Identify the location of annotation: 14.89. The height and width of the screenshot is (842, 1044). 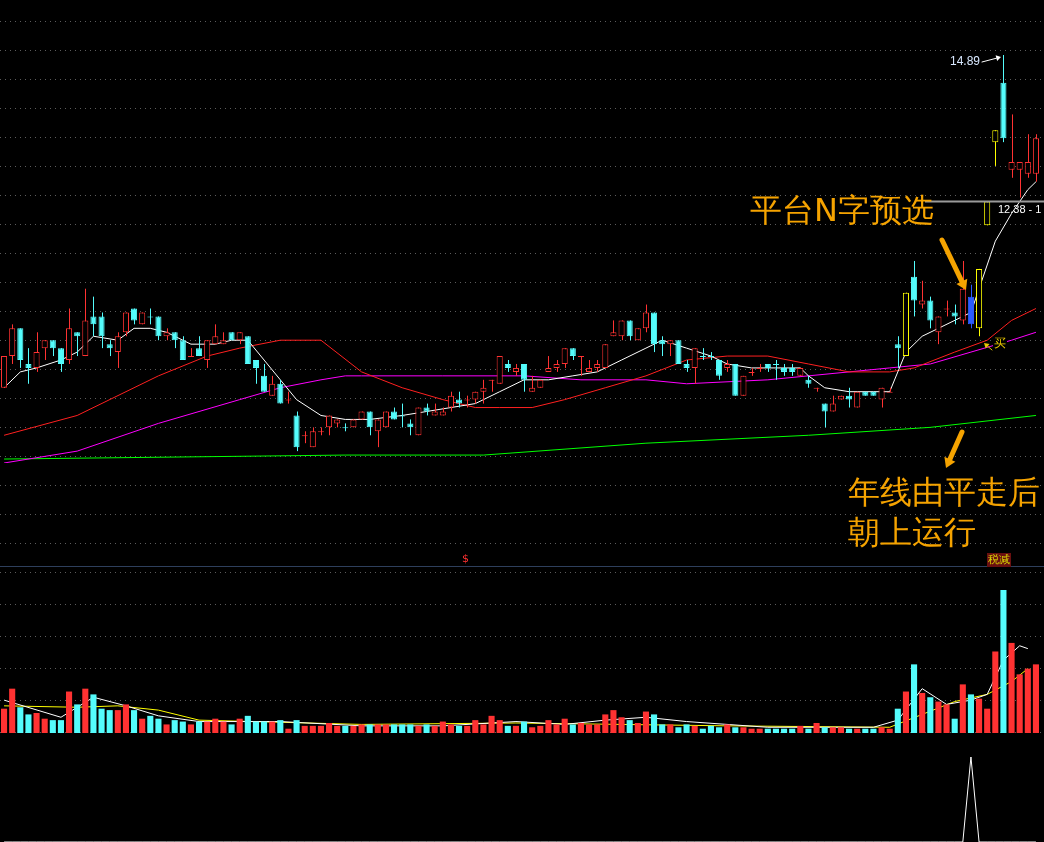
(965, 61).